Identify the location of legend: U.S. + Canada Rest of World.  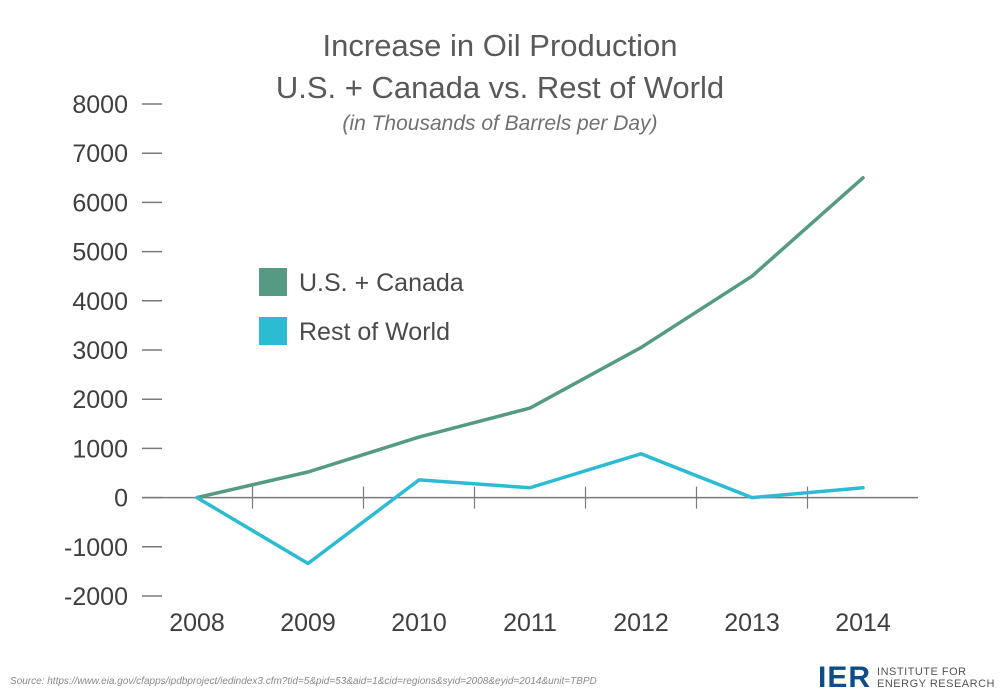
(361, 307).